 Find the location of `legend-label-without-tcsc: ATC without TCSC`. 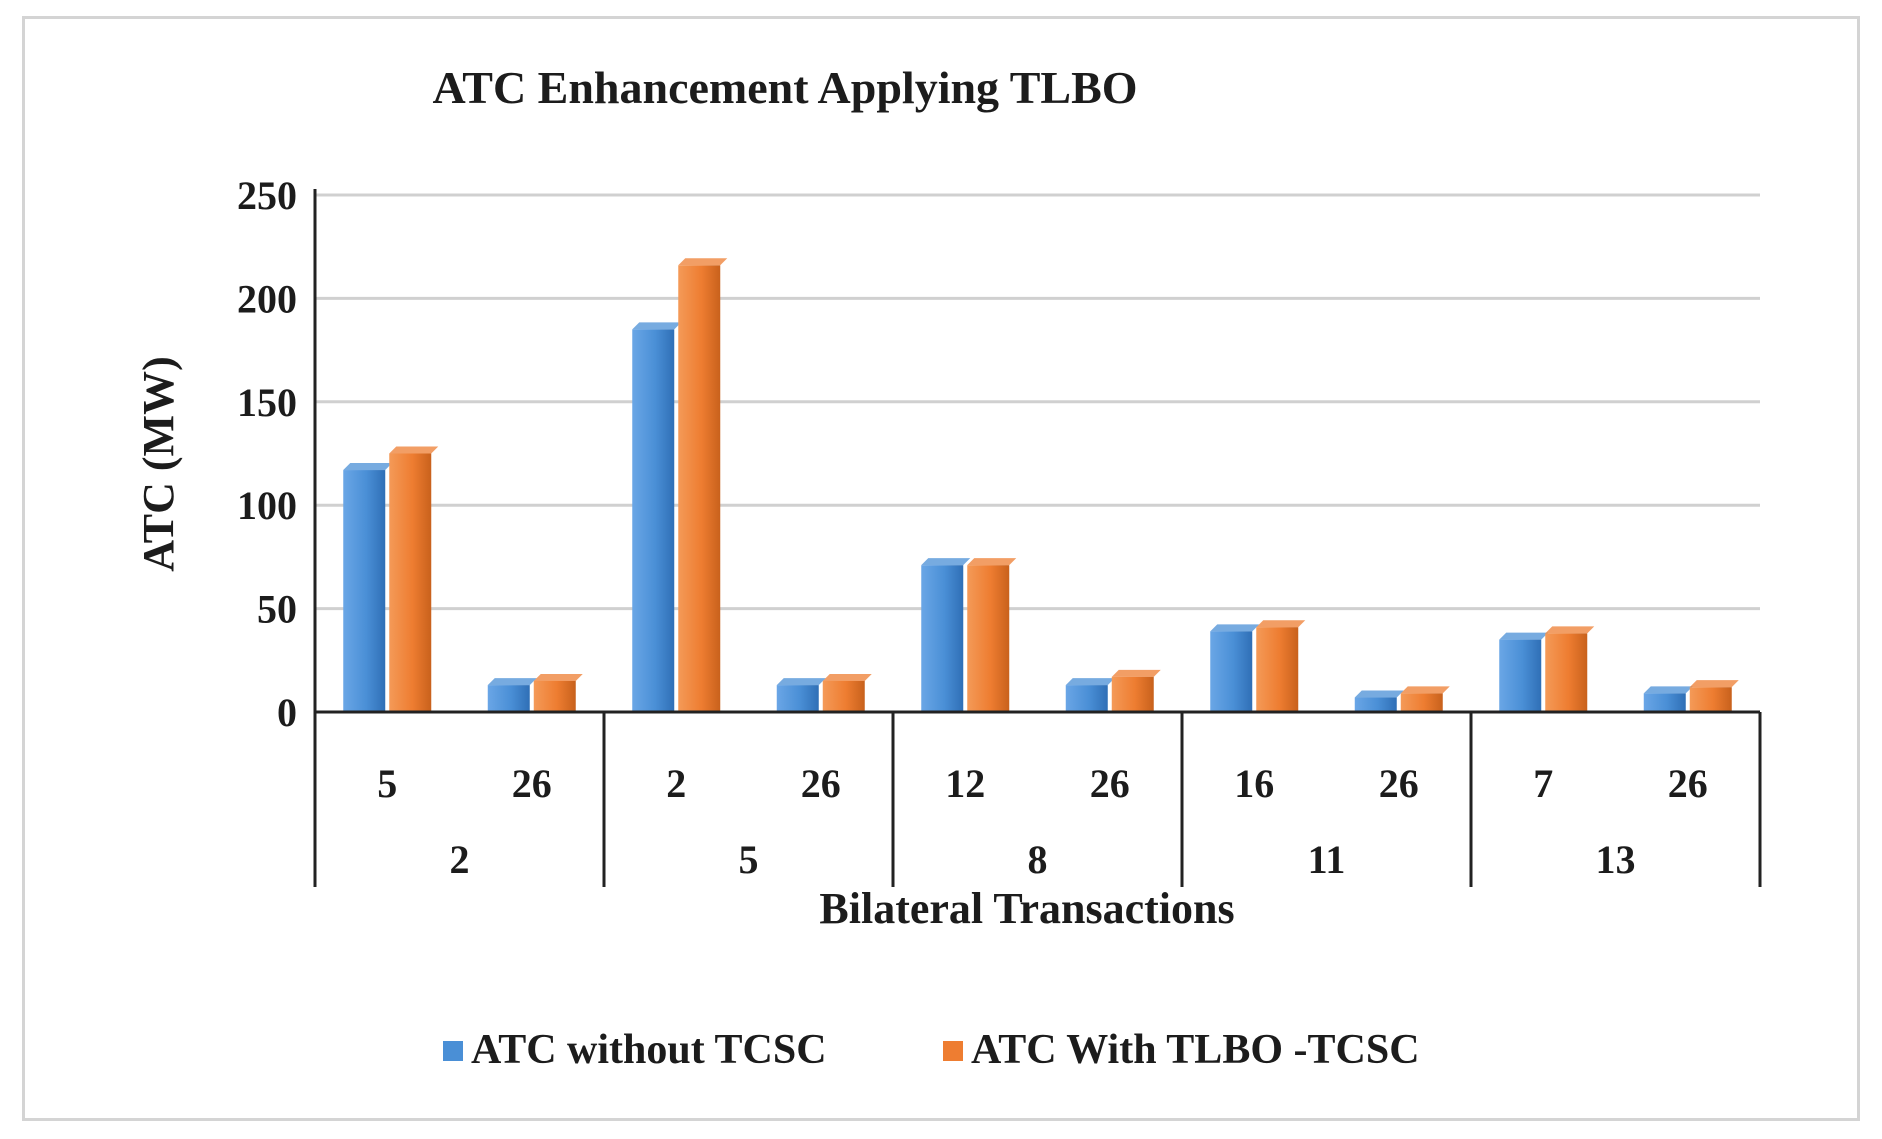

legend-label-without-tcsc: ATC without TCSC is located at coordinates (649, 1050).